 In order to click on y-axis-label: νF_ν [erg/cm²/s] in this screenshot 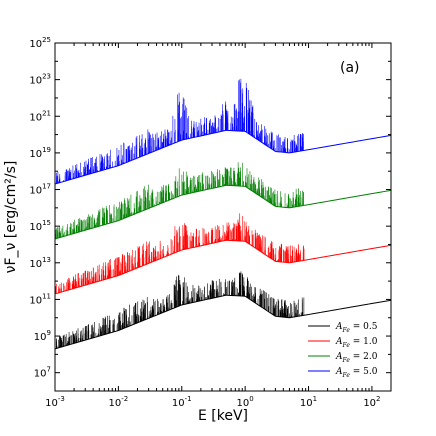, I will do `click(11, 217)`.